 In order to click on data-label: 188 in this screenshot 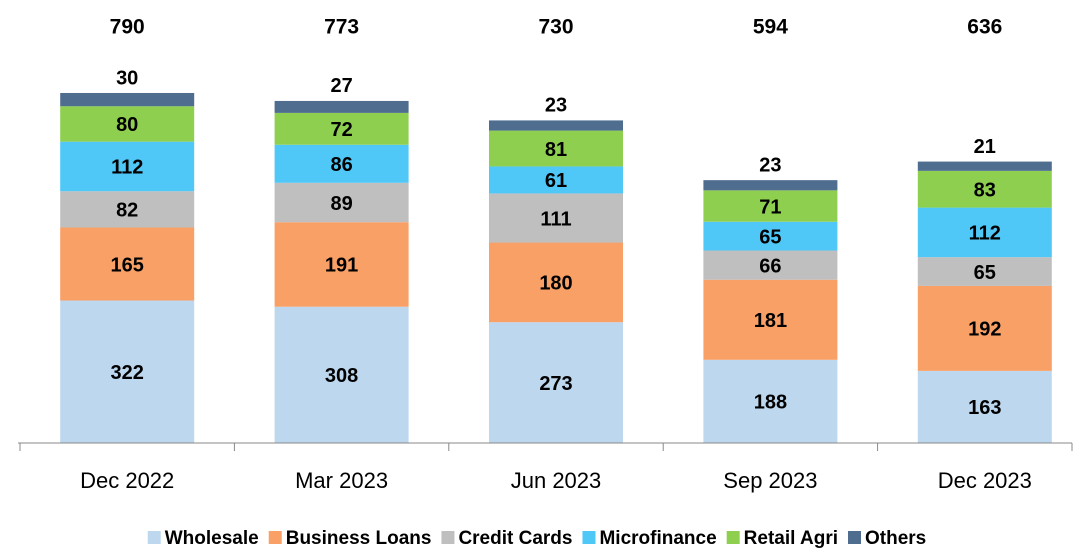, I will do `click(770, 403)`.